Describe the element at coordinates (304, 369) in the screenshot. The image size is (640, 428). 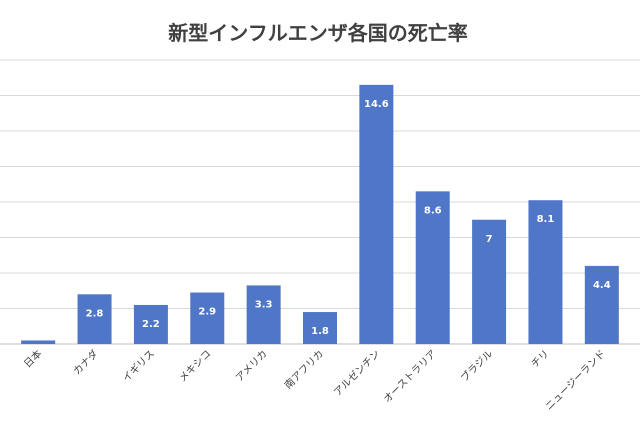
I see `x-tick-label-5: 南アフリカ` at that location.